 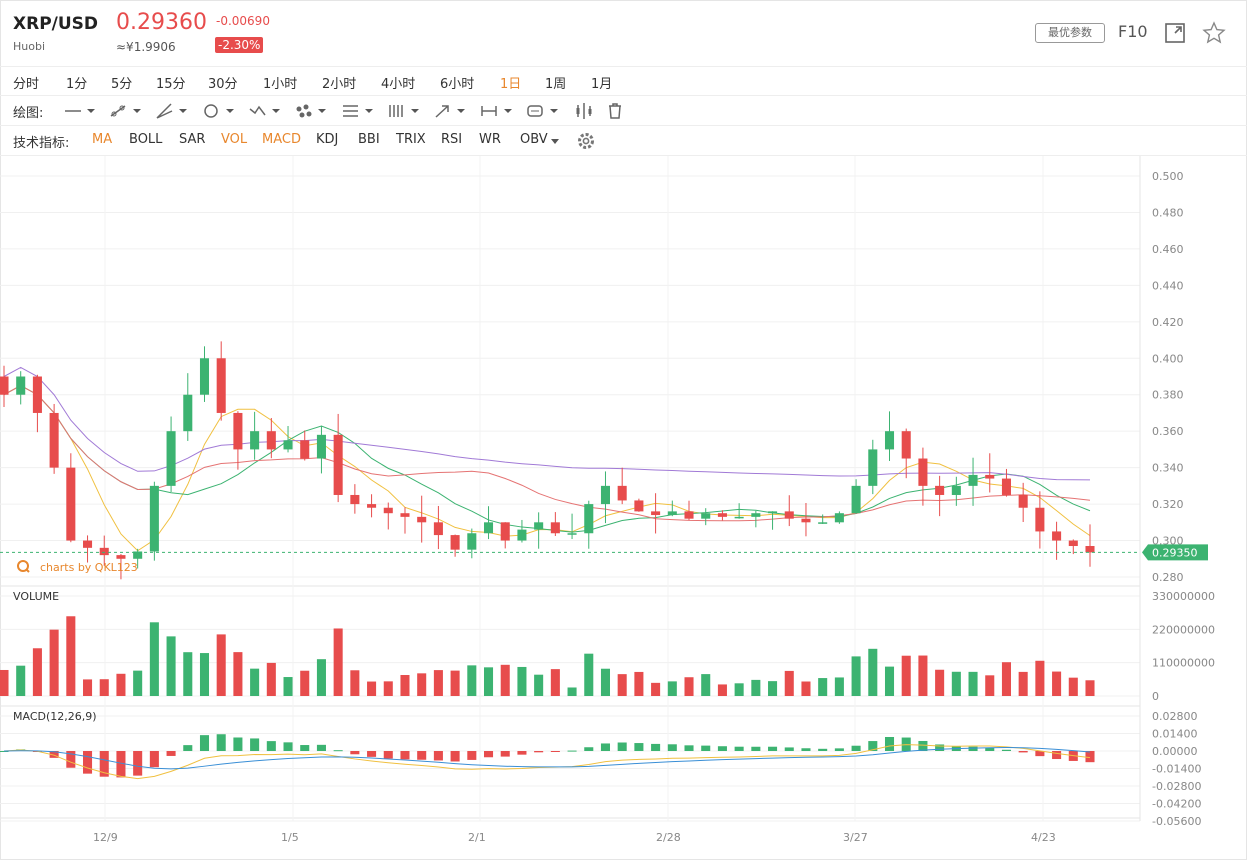 I want to click on macd-axis-tick: -0.04200, so click(x=1176, y=804).